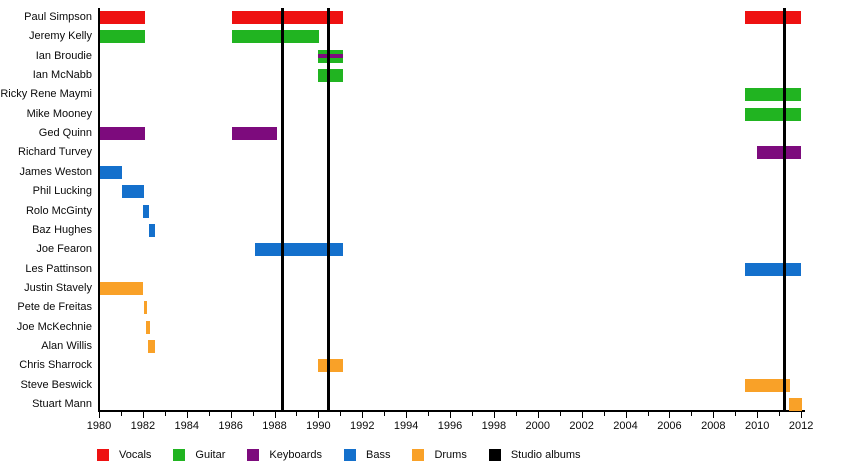 The width and height of the screenshot is (850, 470). Describe the element at coordinates (801, 426) in the screenshot. I see `x-axis-label: 2012` at that location.